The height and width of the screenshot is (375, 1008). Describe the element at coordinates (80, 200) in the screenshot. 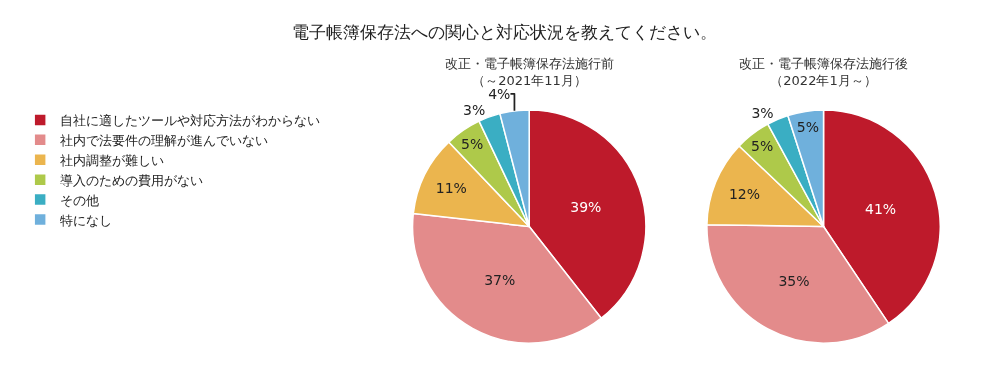

I see `legend-label: その他` at that location.